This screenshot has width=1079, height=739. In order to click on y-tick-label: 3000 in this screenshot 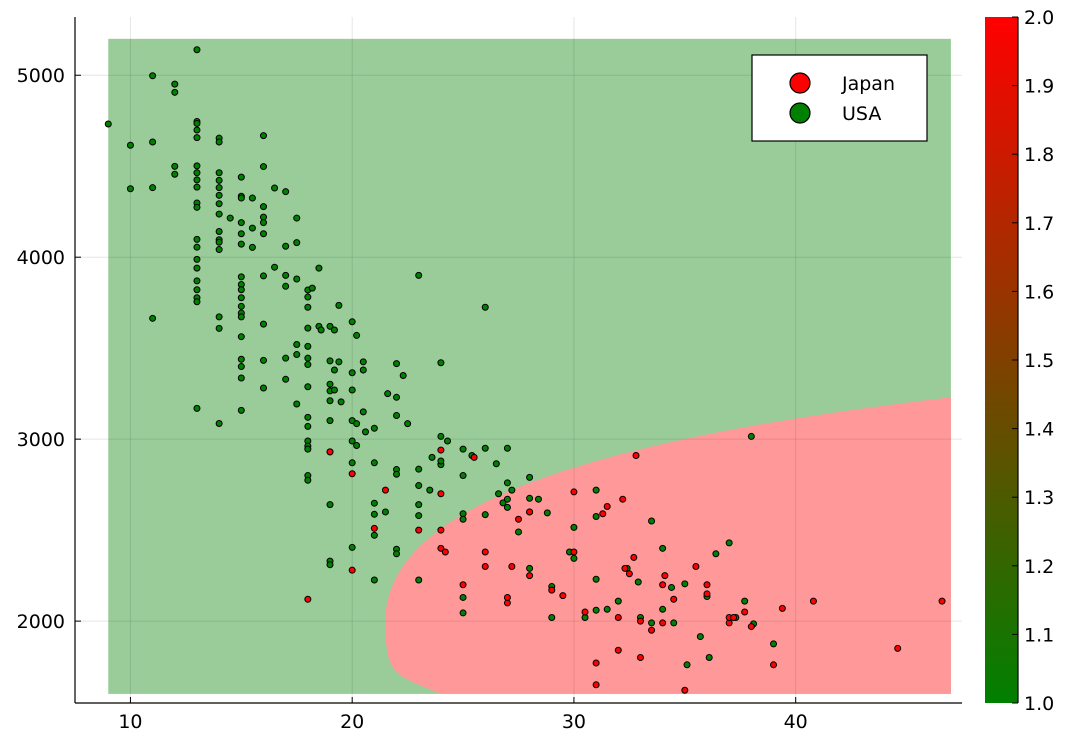, I will do `click(41, 440)`.